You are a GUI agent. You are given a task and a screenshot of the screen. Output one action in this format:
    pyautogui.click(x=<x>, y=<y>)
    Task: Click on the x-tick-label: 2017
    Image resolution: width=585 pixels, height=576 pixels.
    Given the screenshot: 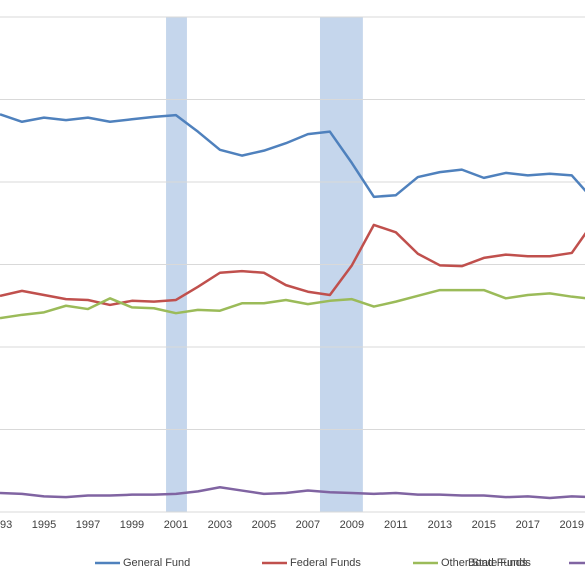 What is the action you would take?
    pyautogui.click(x=528, y=525)
    